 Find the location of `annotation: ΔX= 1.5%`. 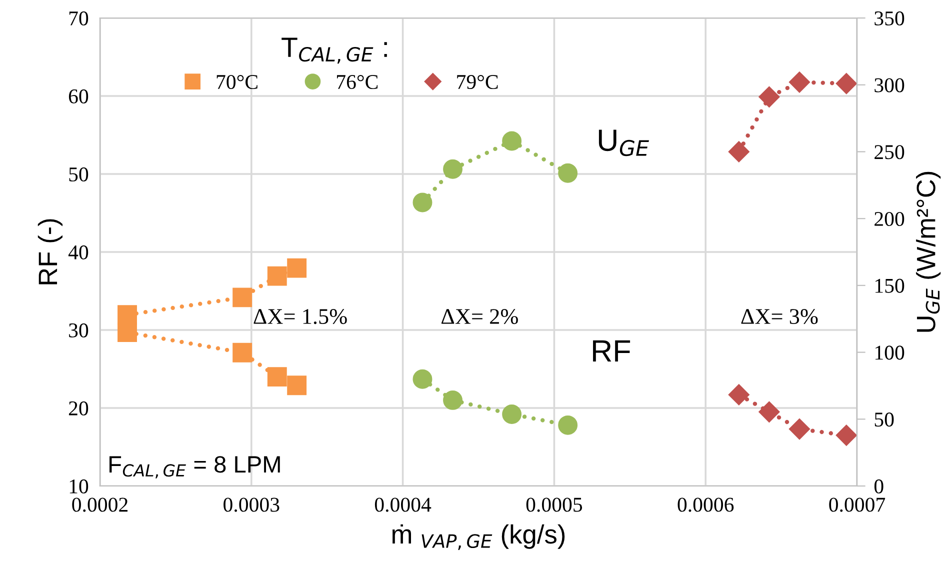

annotation: ΔX= 1.5% is located at coordinates (300, 316).